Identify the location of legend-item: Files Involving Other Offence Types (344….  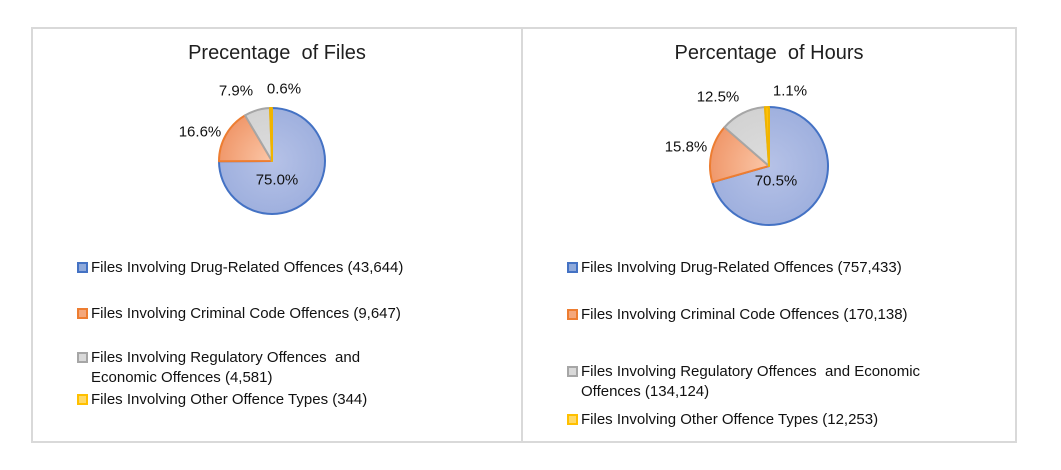
(222, 400).